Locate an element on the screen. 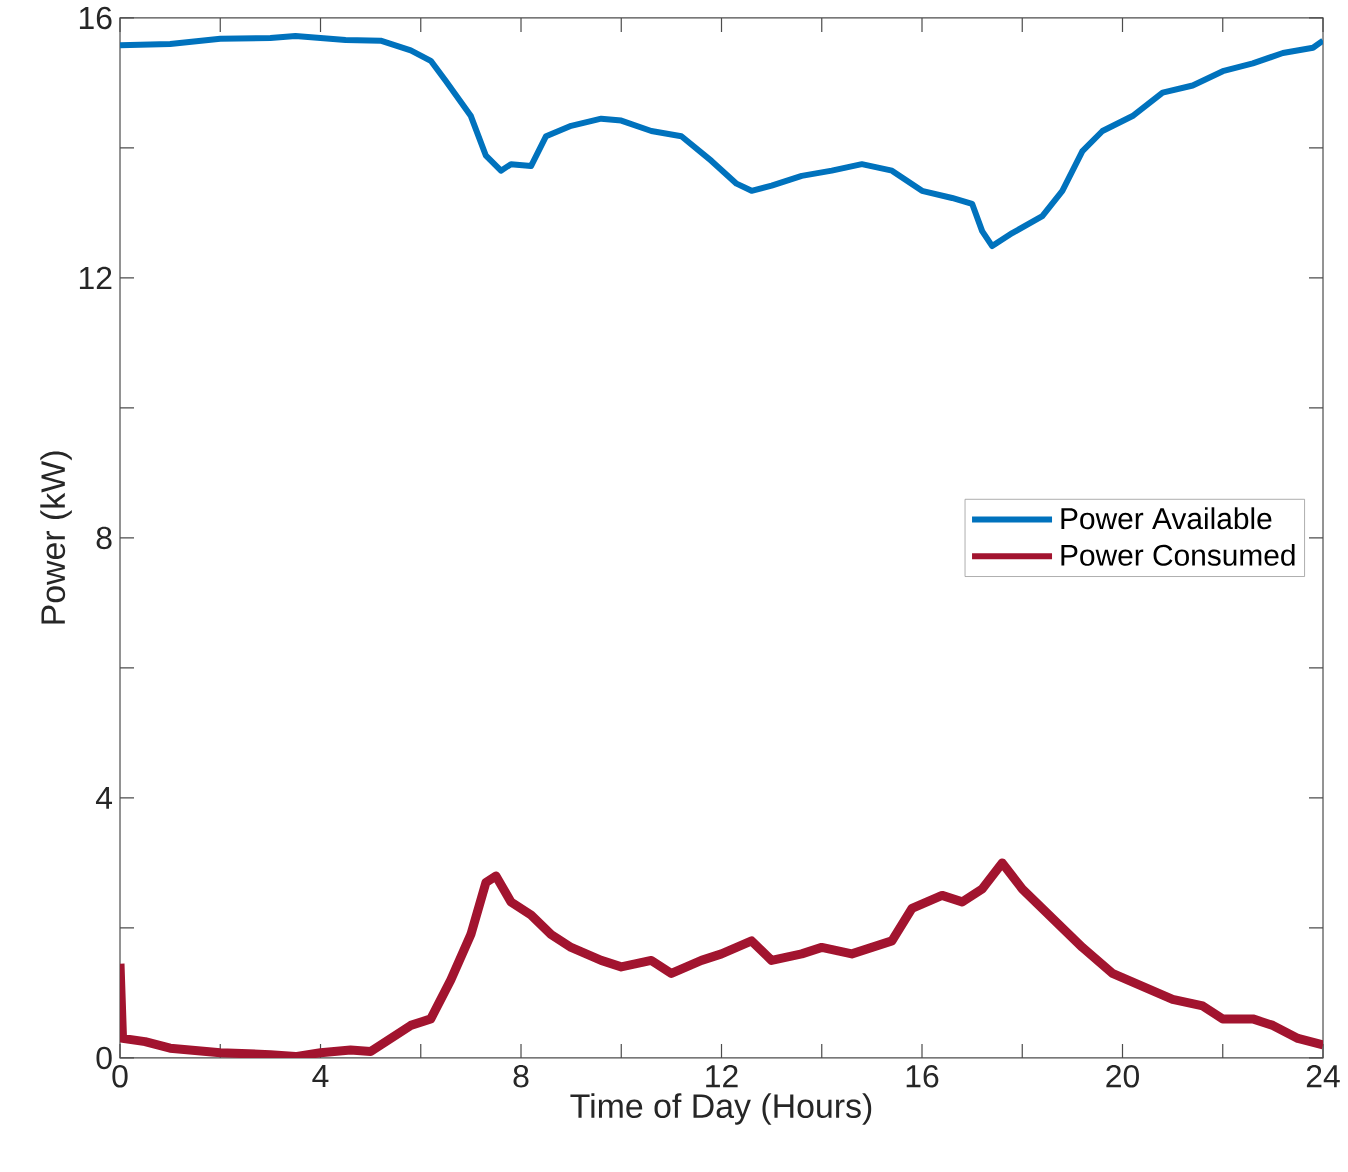 The width and height of the screenshot is (1348, 1172). x-axis-title: Time of Day (Hours) is located at coordinates (721, 1109).